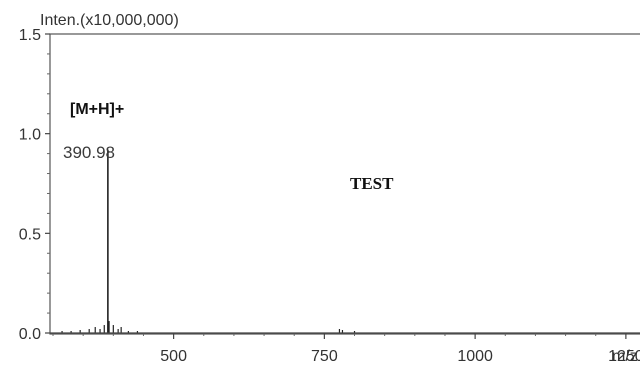  What do you see at coordinates (30, 234) in the screenshot?
I see `y-tick-label: 0.5` at bounding box center [30, 234].